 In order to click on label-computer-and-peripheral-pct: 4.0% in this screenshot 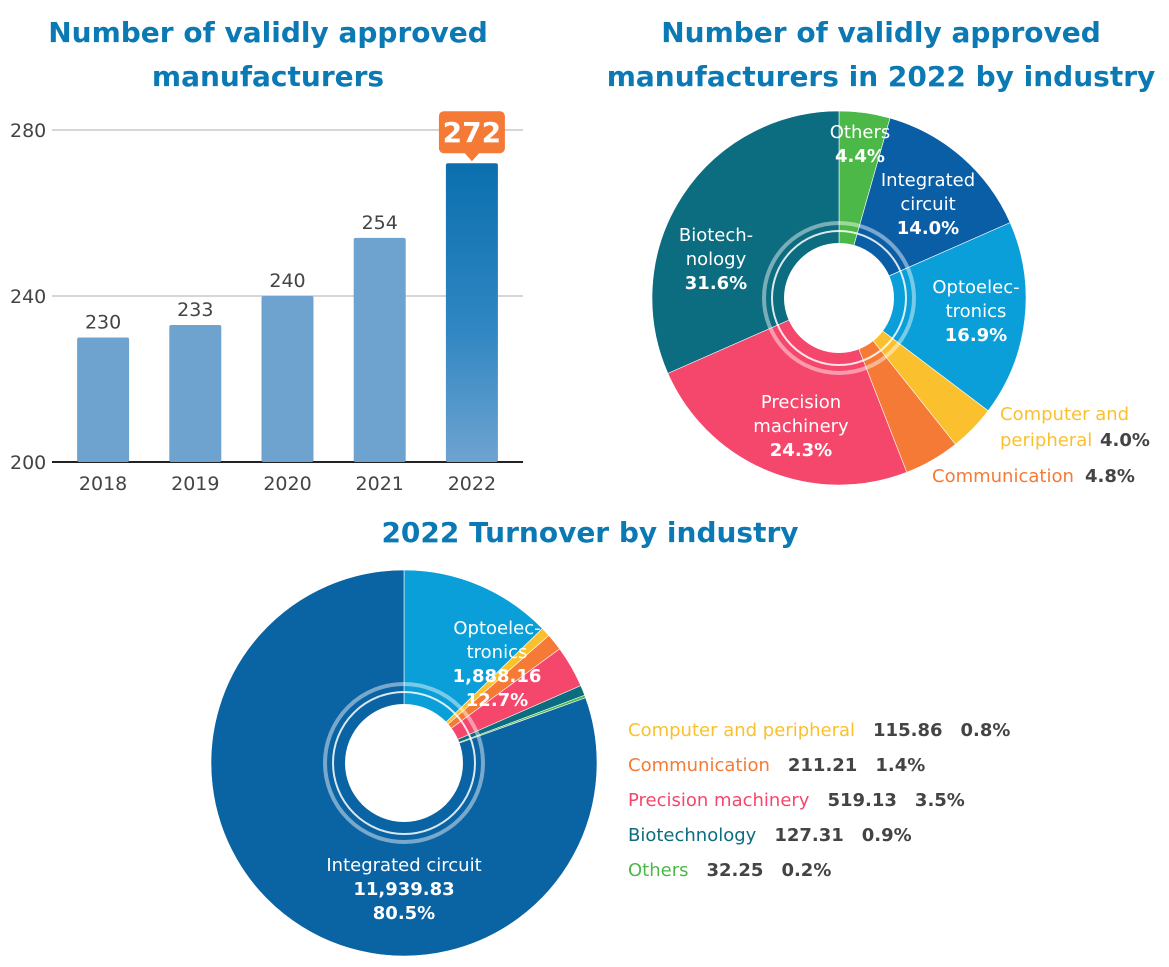, I will do `click(1125, 440)`.